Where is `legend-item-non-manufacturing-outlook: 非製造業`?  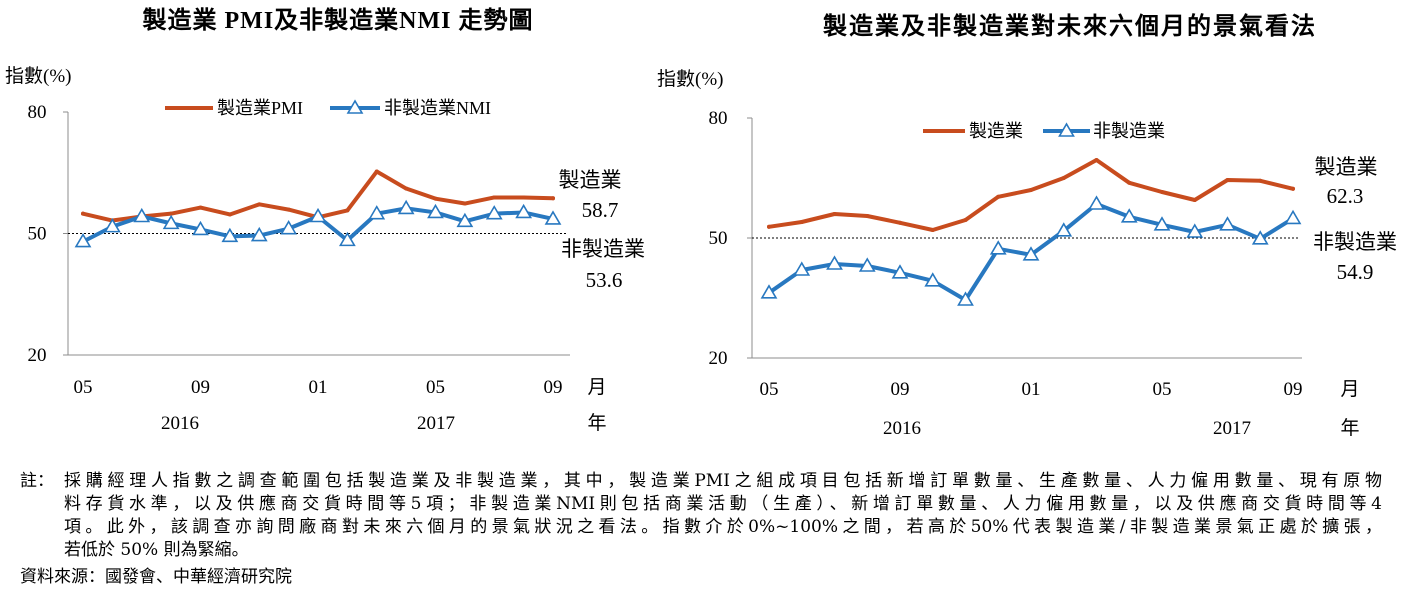 legend-item-non-manufacturing-outlook: 非製造業 is located at coordinates (1104, 131).